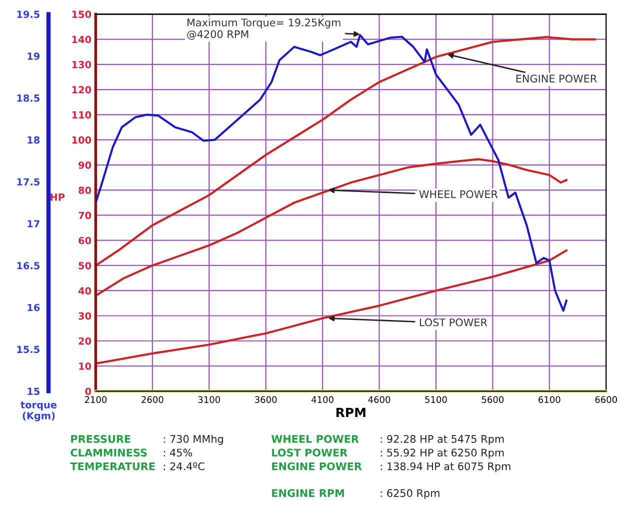 Image resolution: width=638 pixels, height=506 pixels. Describe the element at coordinates (388, 453) in the screenshot. I see `text: LOST POWER : 55.92 HP at 6250 Rpm` at that location.